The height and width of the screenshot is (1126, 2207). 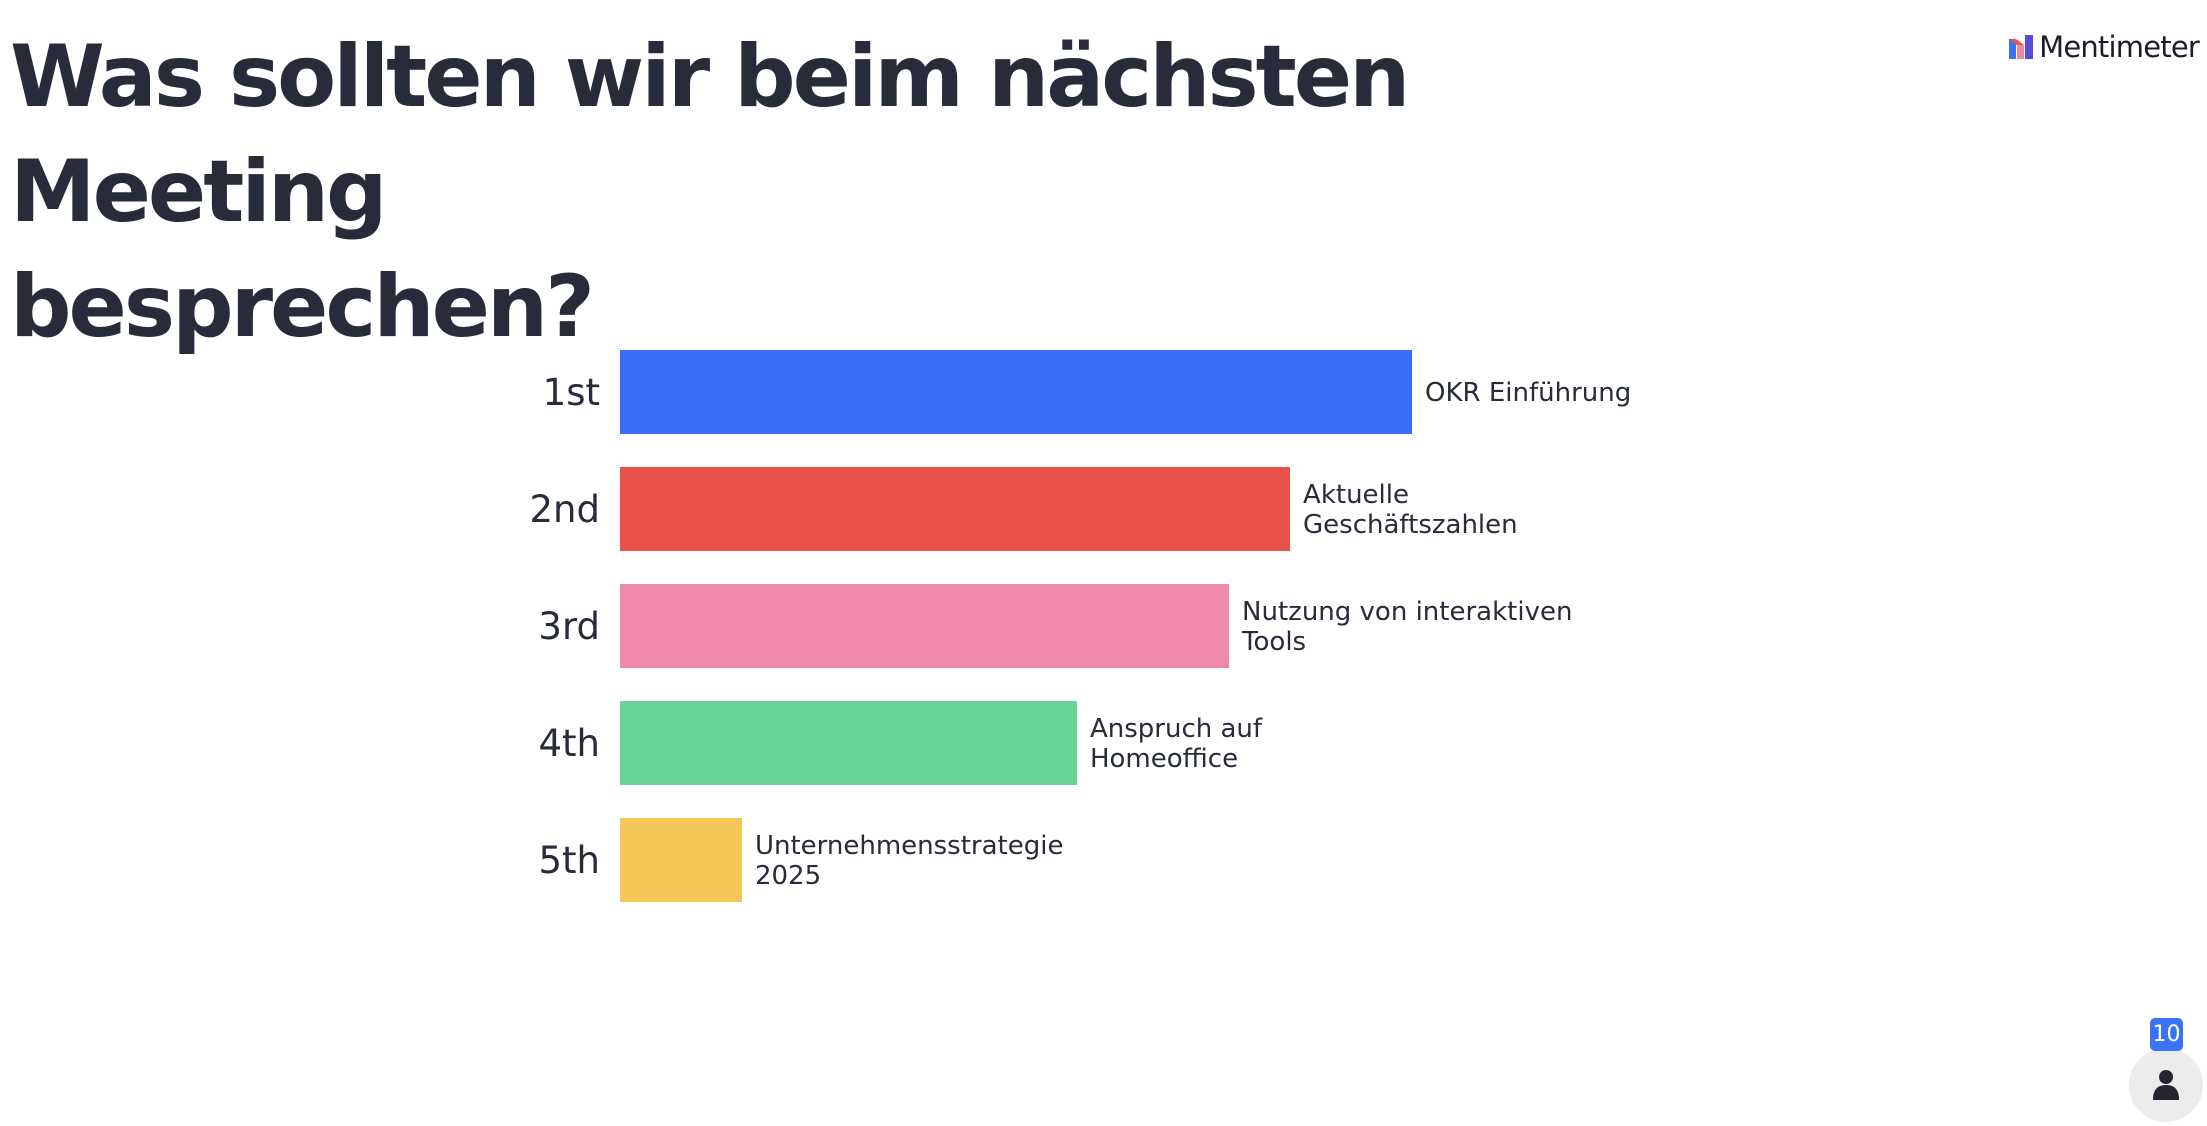 I want to click on rank-label: 1st, so click(x=571, y=392).